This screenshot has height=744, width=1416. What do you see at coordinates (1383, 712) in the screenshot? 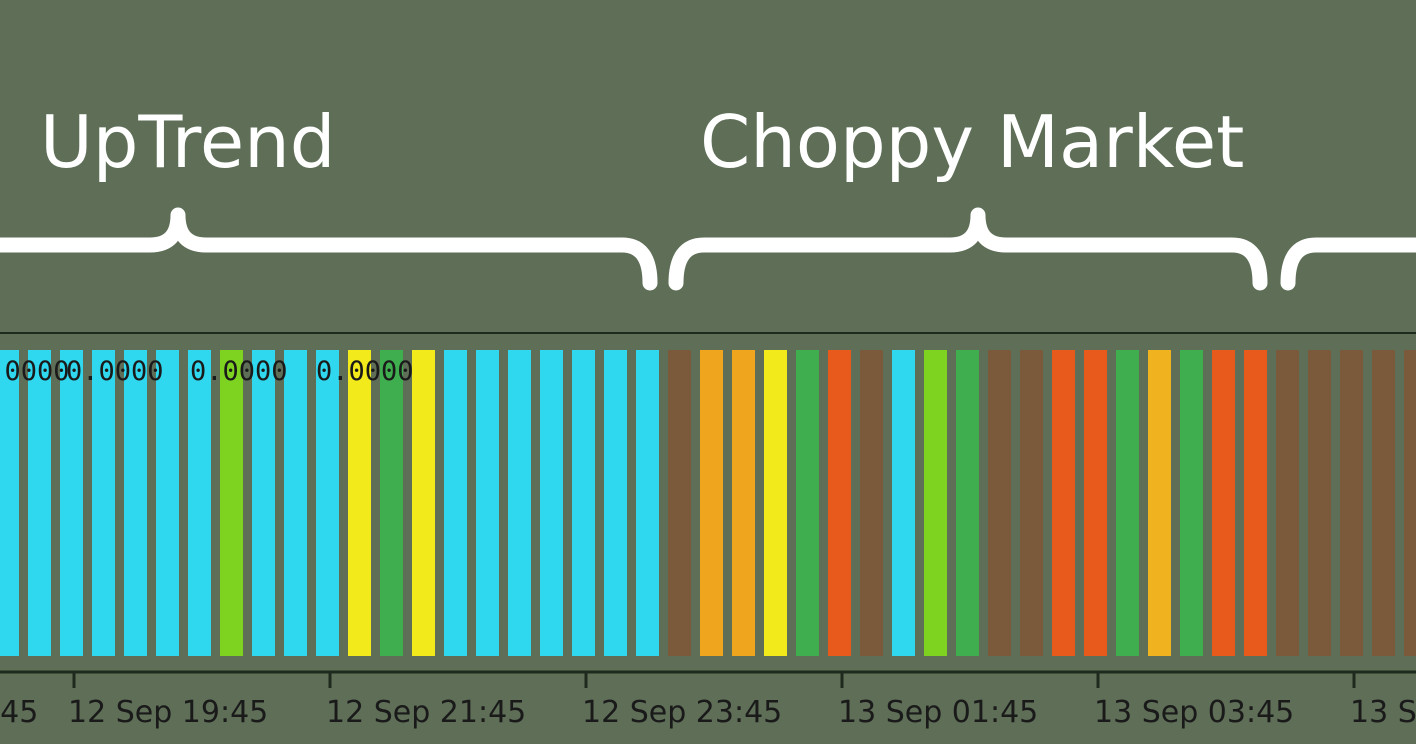
I see `x-tick-label-6: 13 S` at bounding box center [1383, 712].